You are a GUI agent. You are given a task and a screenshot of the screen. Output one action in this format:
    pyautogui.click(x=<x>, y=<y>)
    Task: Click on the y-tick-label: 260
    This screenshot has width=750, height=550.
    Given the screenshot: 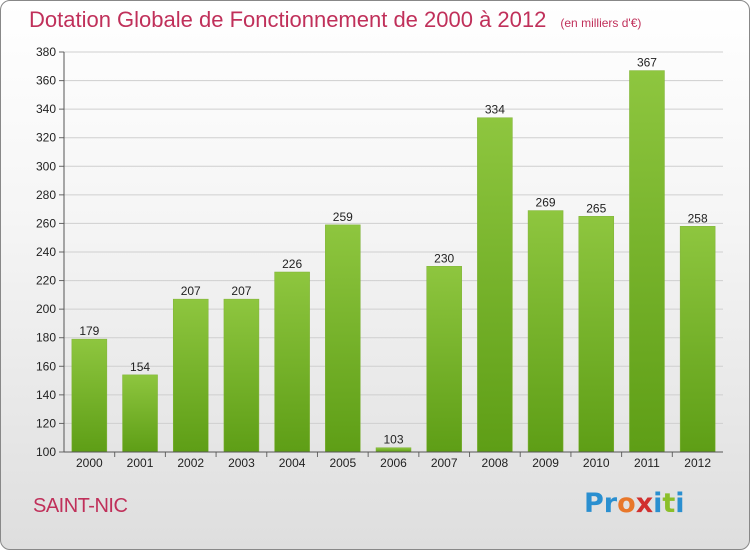 What is the action you would take?
    pyautogui.click(x=46, y=223)
    